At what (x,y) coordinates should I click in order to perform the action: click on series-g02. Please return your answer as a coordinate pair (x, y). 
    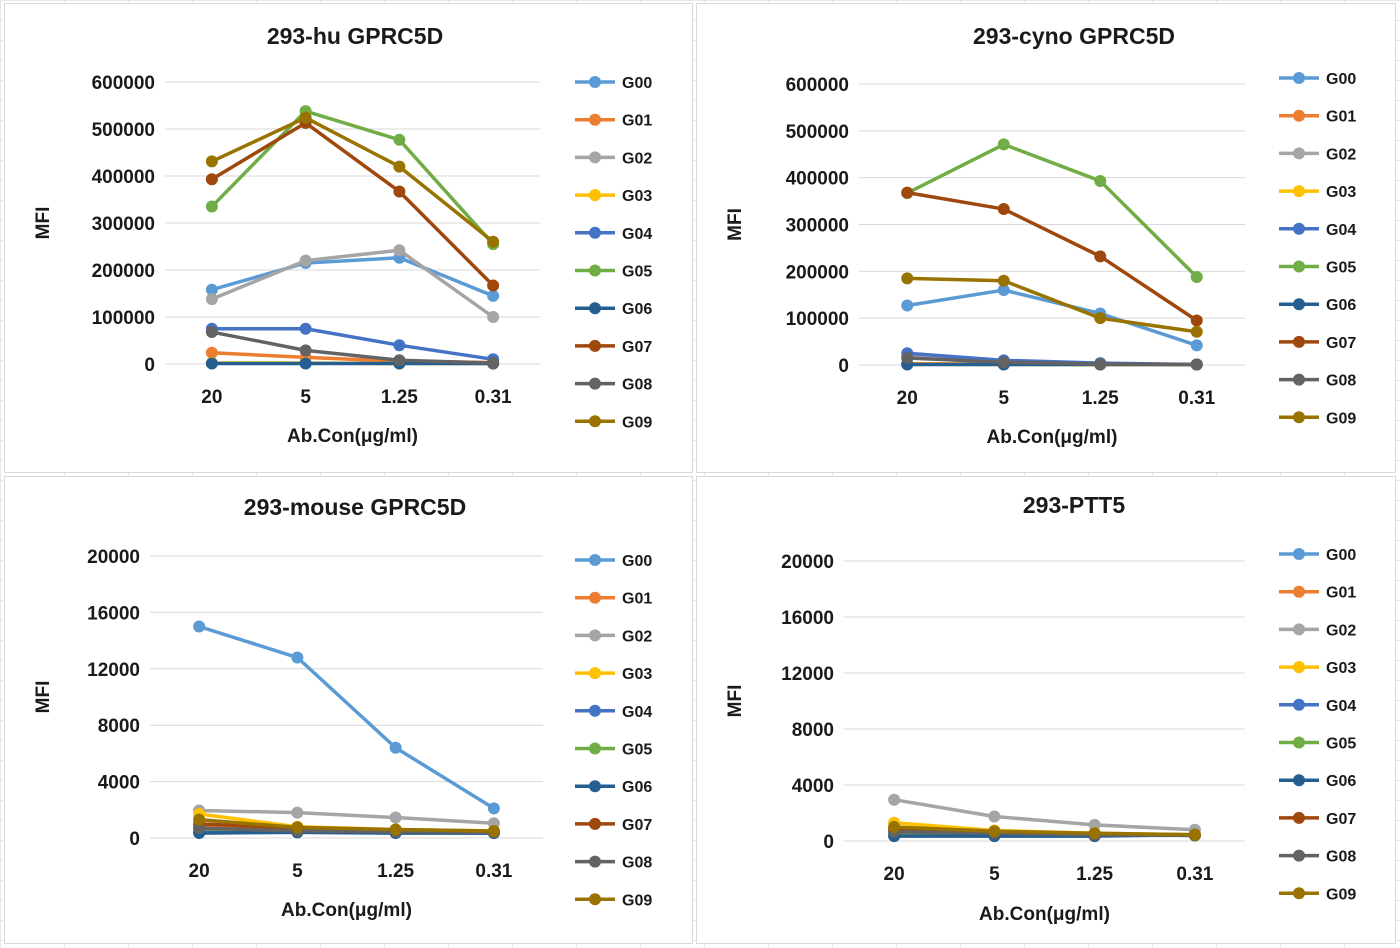
    Looking at the image, I should click on (352, 283).